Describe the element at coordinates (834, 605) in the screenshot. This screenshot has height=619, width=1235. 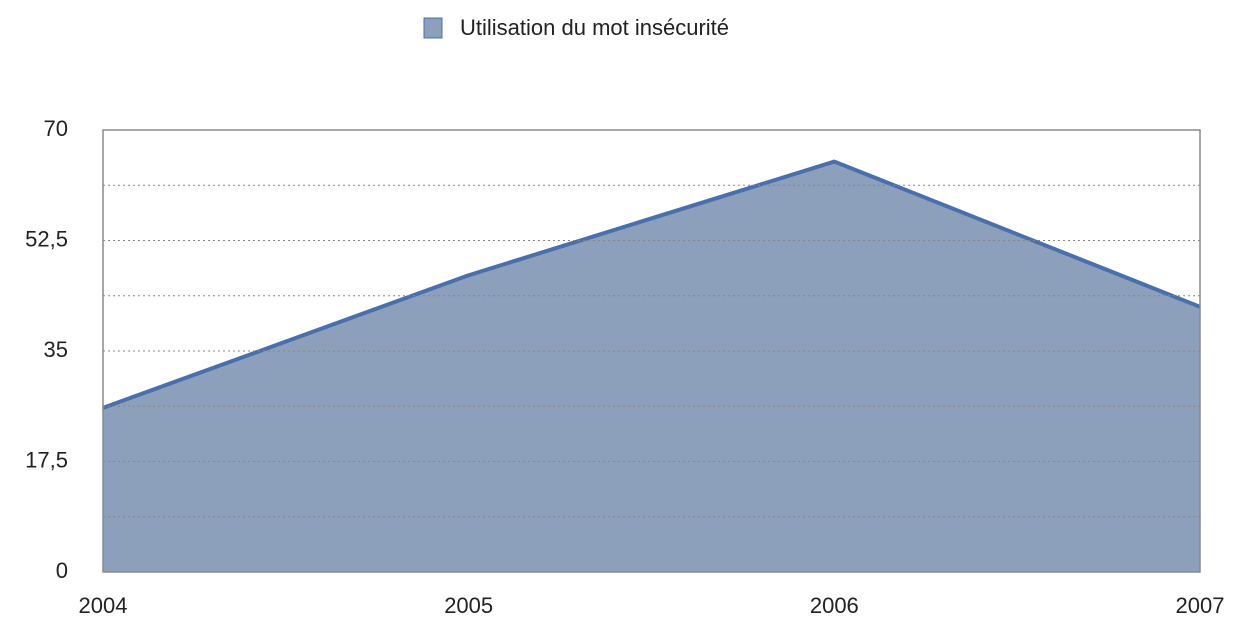
I see `x-tick-label: 2006` at that location.